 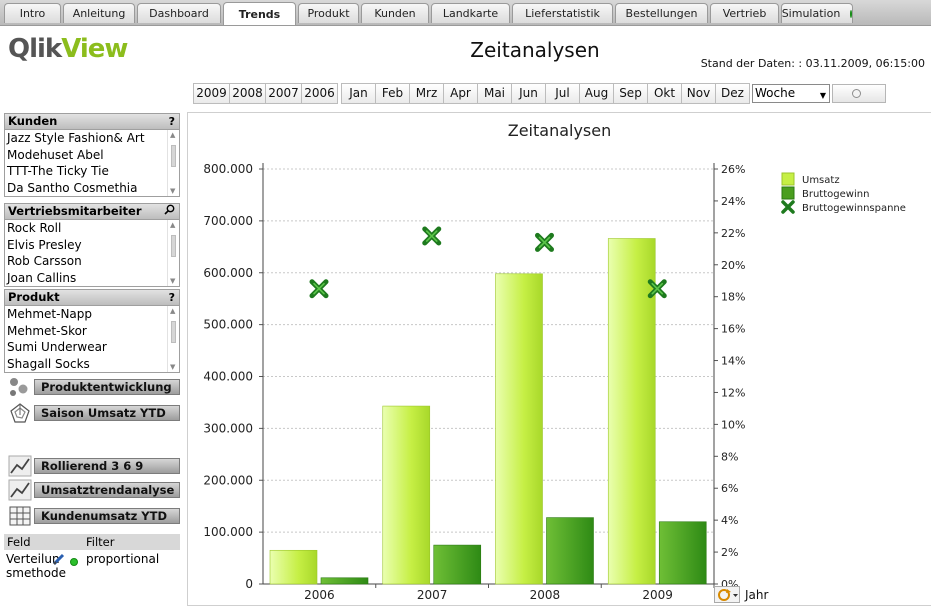 I want to click on list-item: Jazz Style Fashion& Art, so click(x=76, y=138).